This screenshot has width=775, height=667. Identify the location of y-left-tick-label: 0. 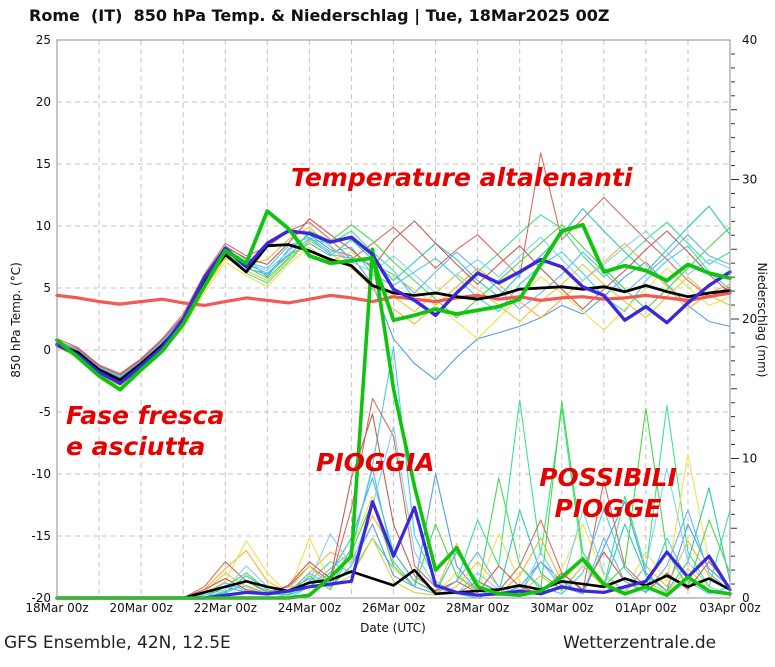
(47, 350).